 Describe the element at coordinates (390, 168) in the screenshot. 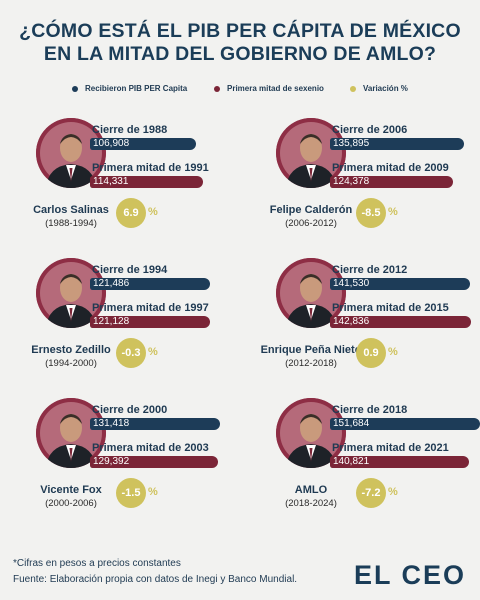

I see `mid-term-label: Primera mitad de 2009` at that location.